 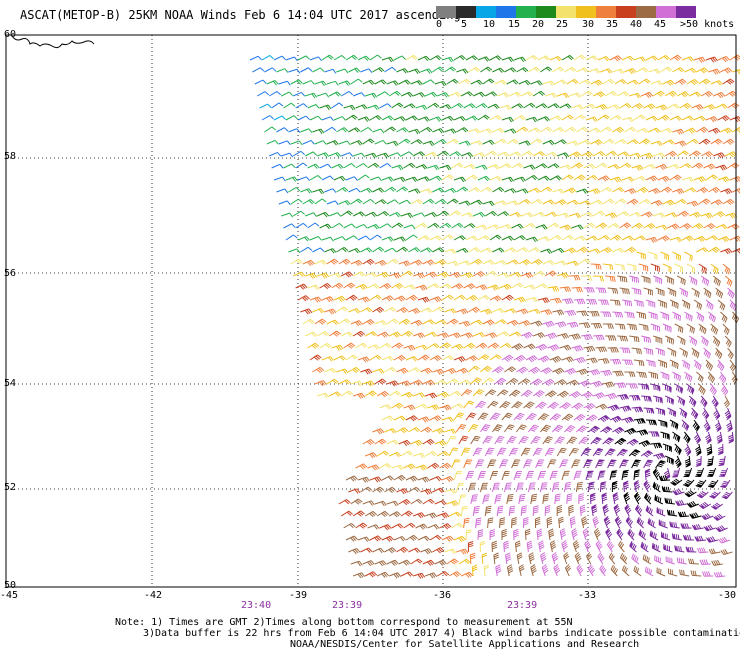 What do you see at coordinates (562, 24) in the screenshot?
I see `scale-label: 25` at bounding box center [562, 24].